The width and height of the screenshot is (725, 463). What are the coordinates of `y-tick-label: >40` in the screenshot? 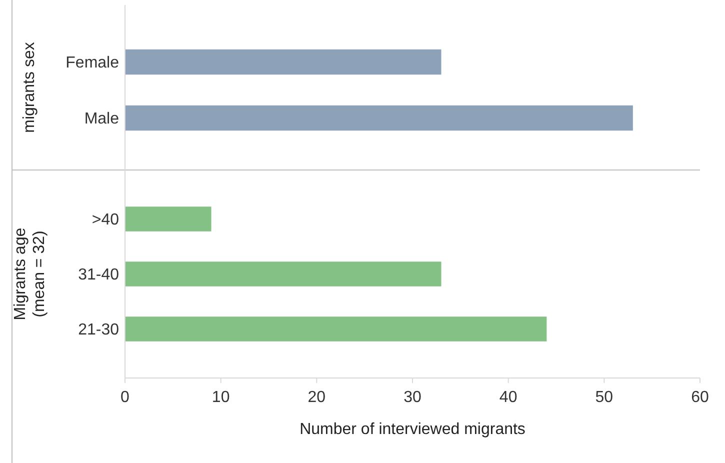 It's located at (106, 220).